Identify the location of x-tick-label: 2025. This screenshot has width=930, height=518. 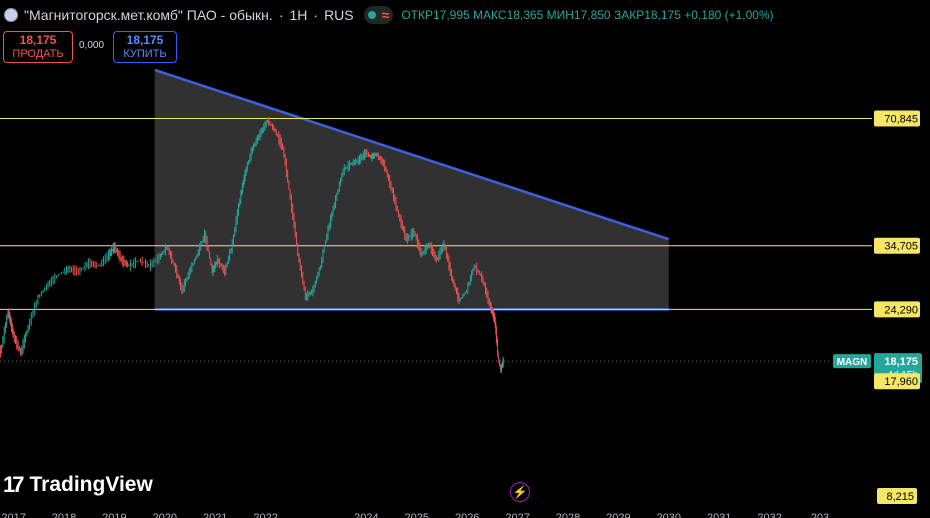
(417, 515).